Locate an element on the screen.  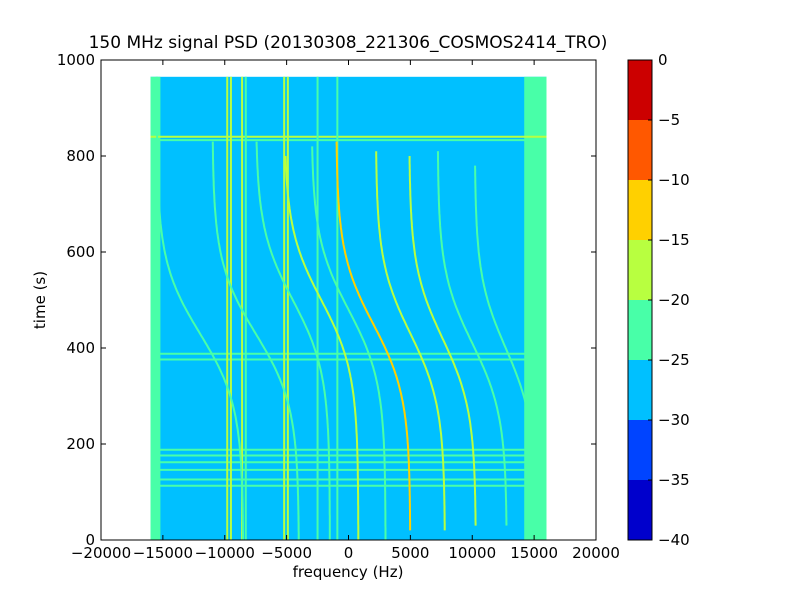
x-axis-label: frequency (Hz) is located at coordinates (348, 572).